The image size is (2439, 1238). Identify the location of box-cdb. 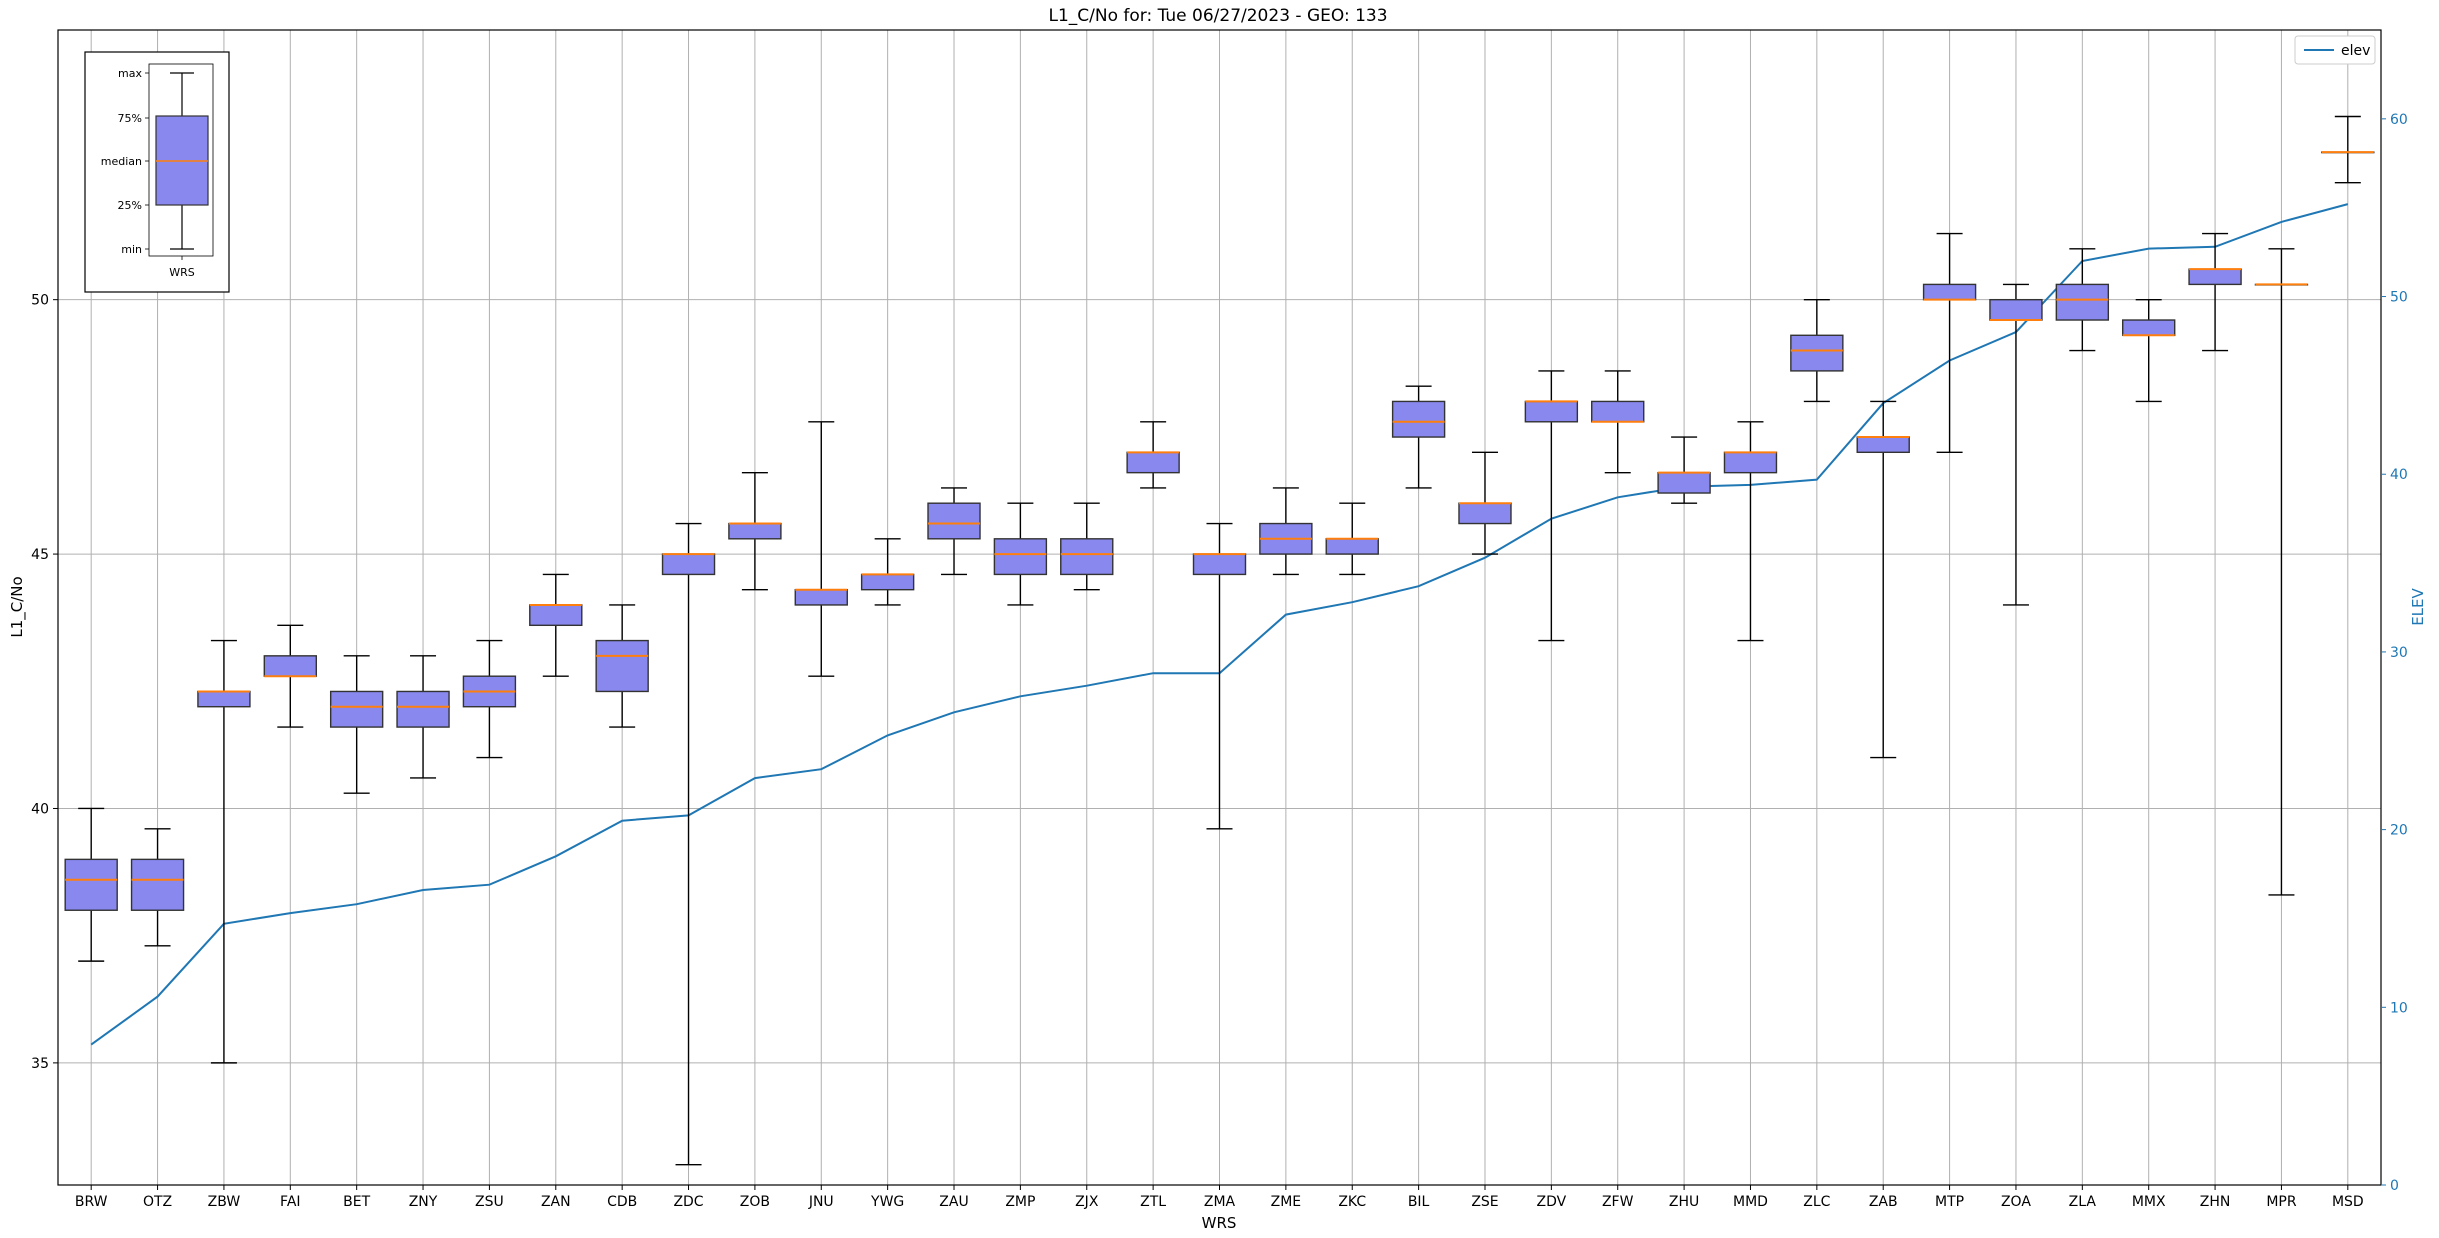
(622, 666).